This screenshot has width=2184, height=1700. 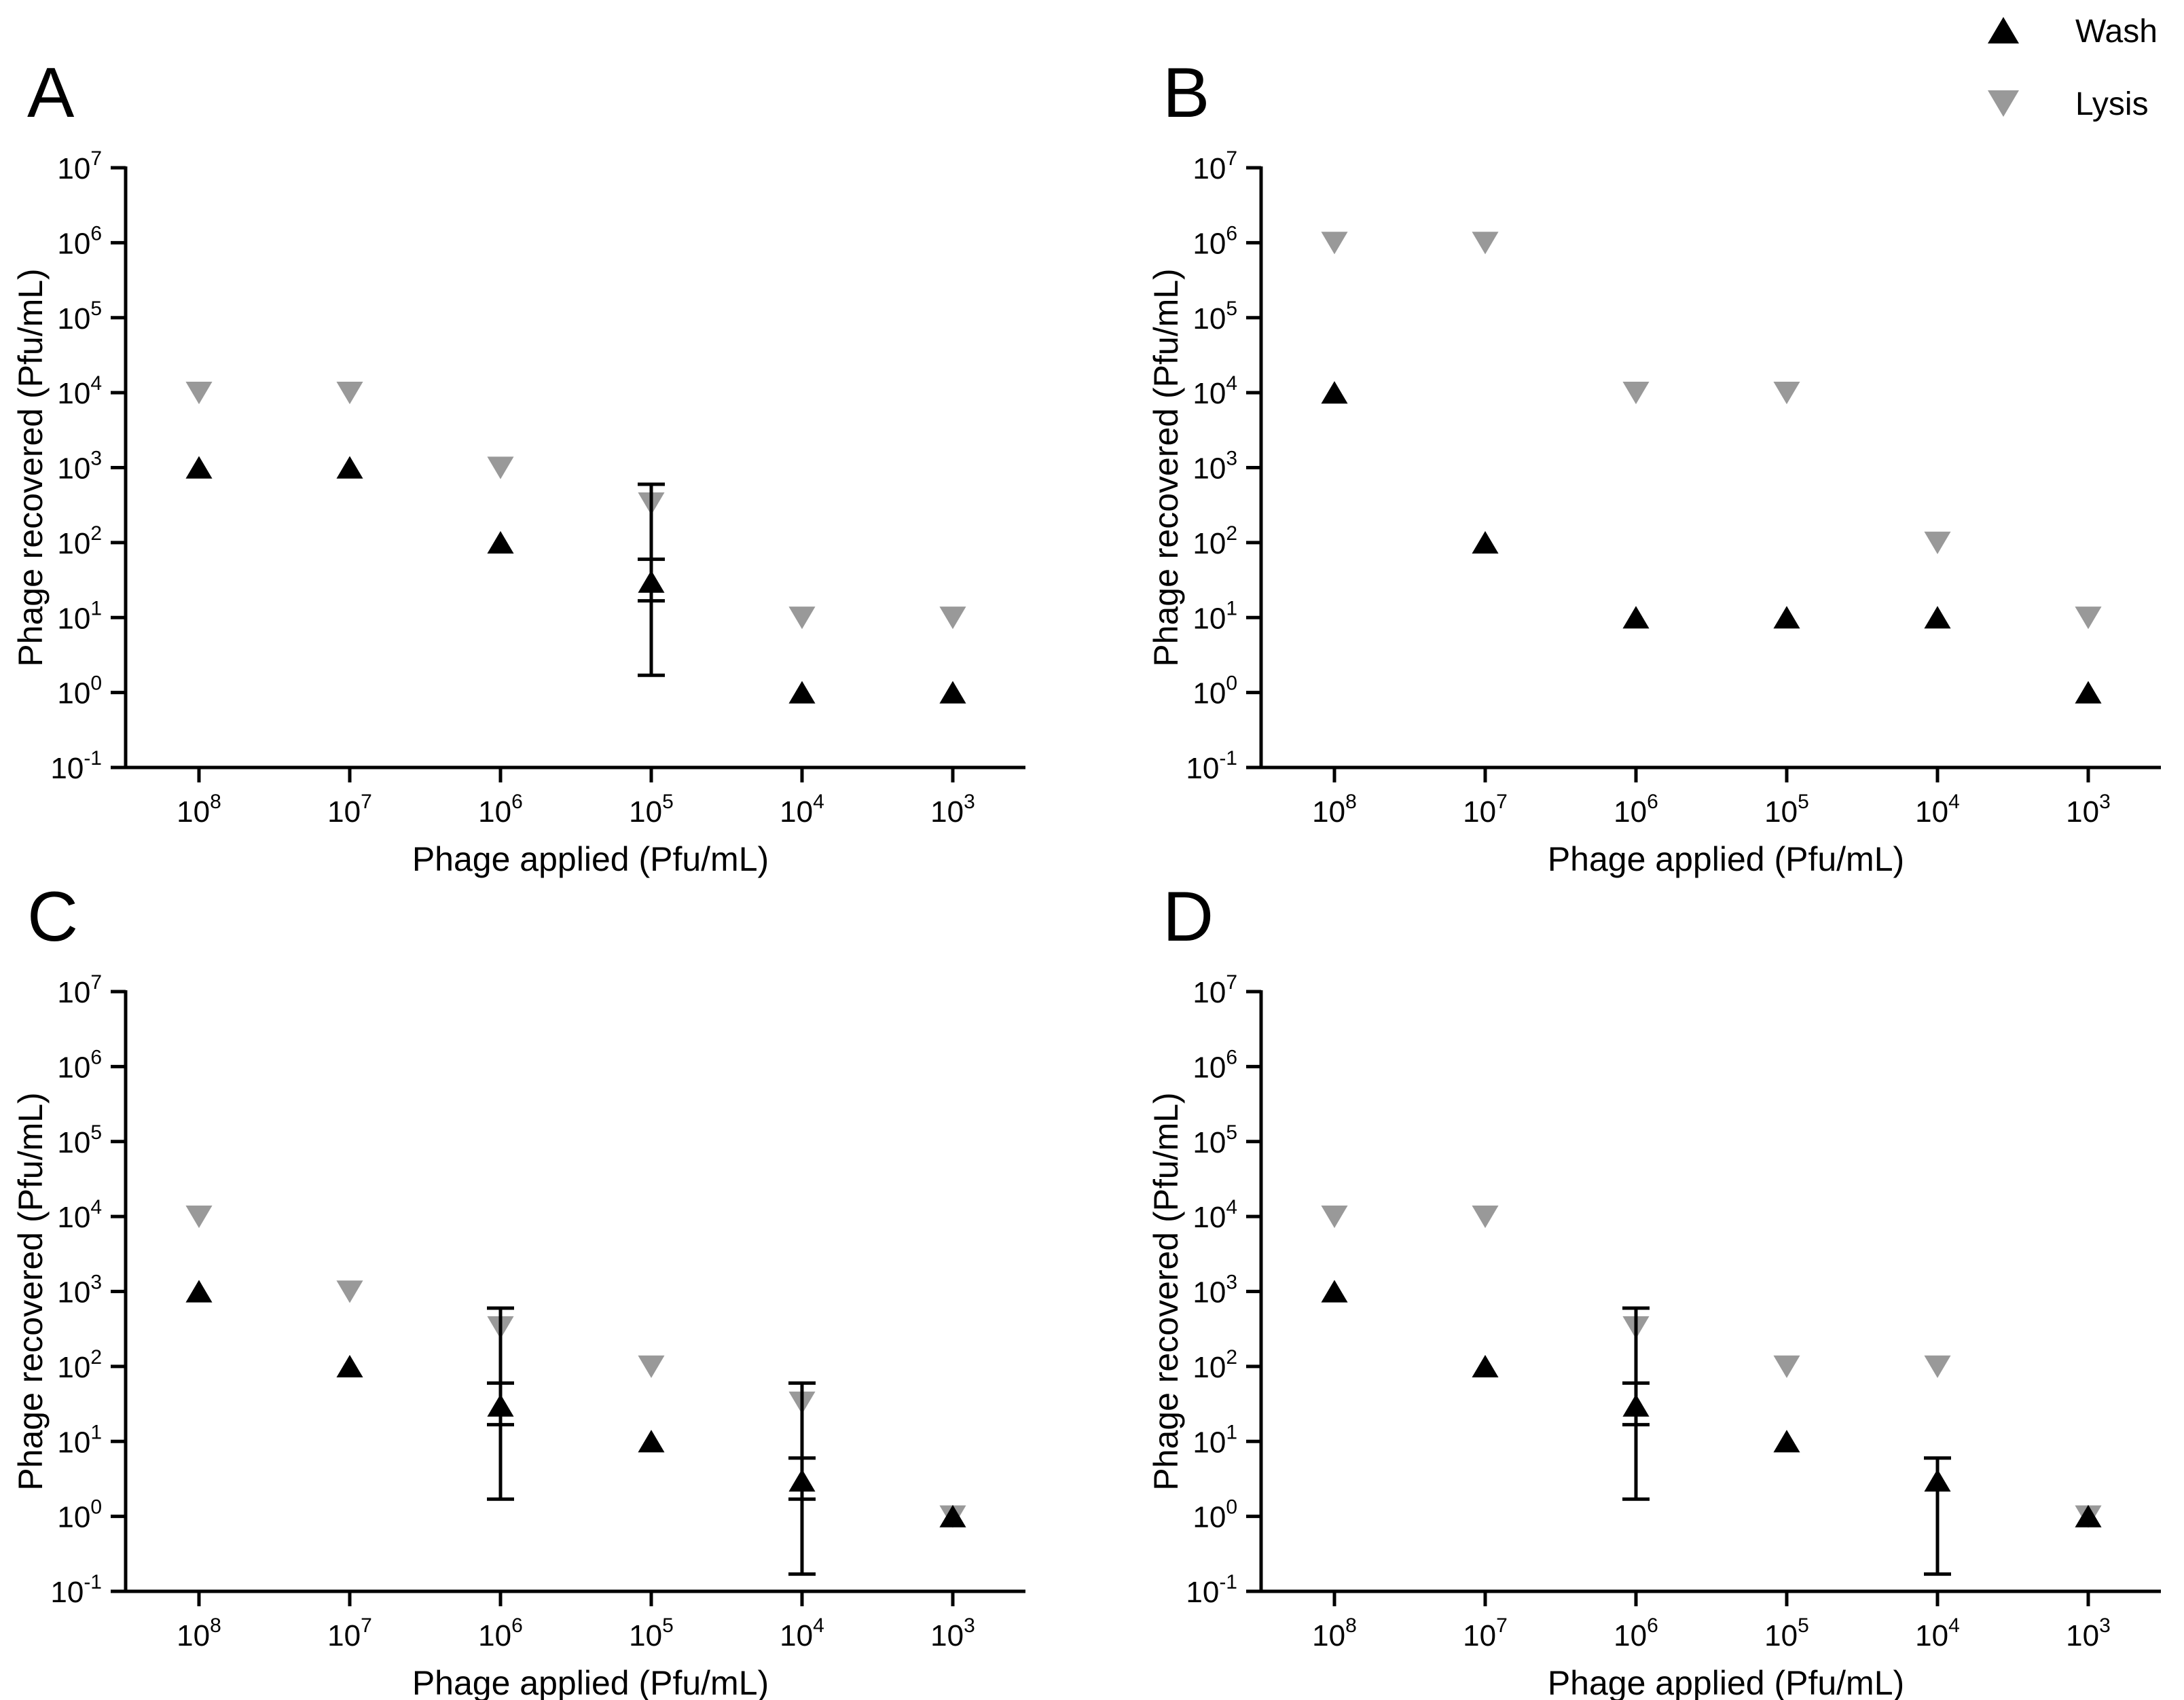 I want to click on x-tick-label: 10⁴, so click(x=1937, y=810).